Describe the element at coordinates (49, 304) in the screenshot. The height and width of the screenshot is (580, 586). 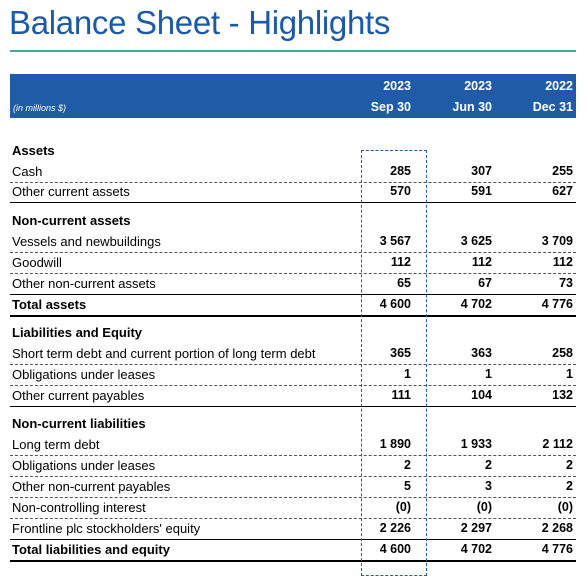
I see `row-label: Total assets` at that location.